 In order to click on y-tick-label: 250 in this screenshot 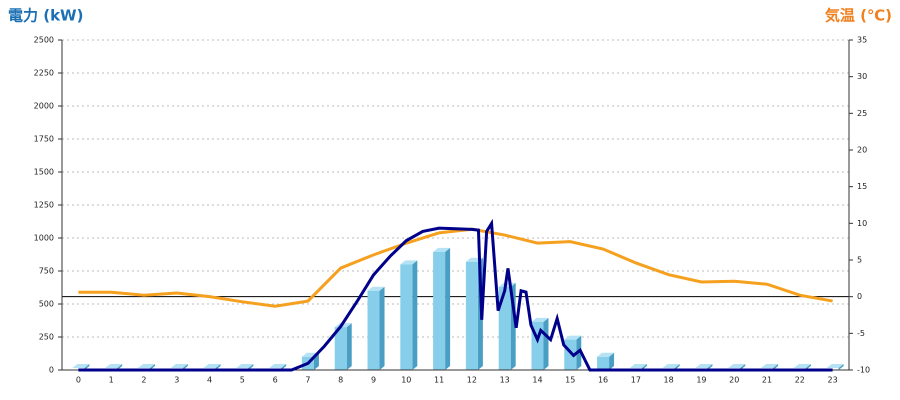, I will do `click(46, 337)`.